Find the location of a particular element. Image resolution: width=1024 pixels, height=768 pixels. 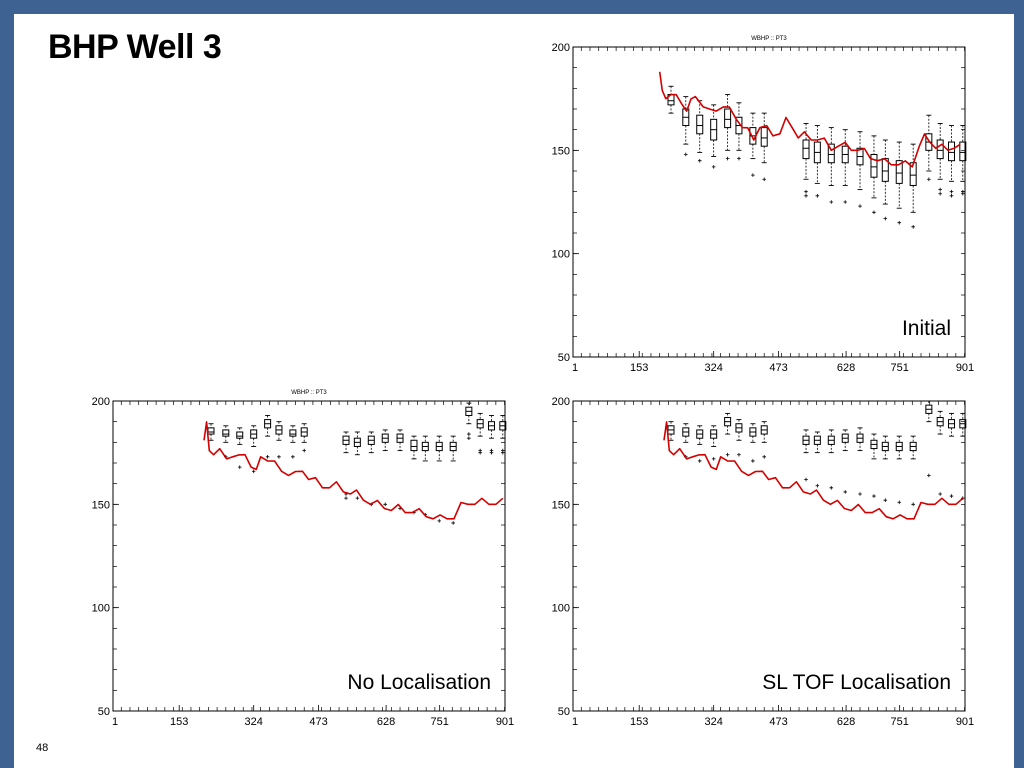

chart-annotation: Initial is located at coordinates (926, 328).